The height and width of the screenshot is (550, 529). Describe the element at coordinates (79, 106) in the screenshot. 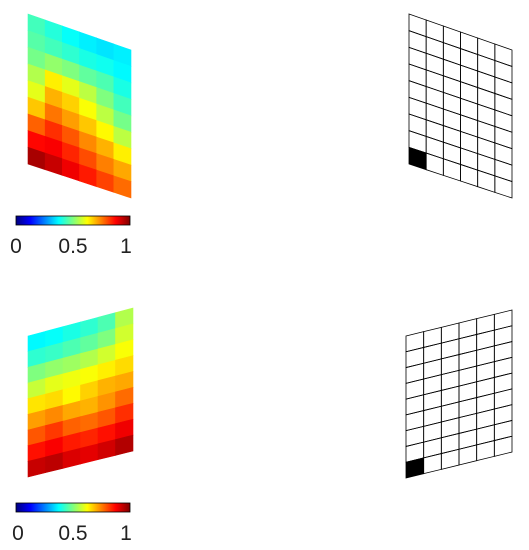

I see `heatmap-top` at that location.